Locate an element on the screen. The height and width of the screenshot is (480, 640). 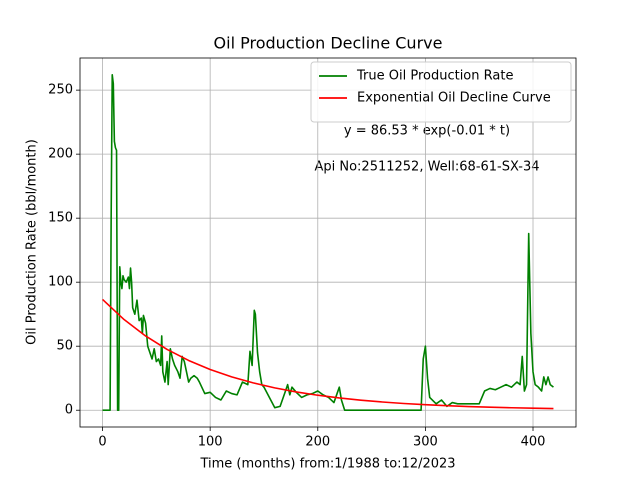
y-tick-label: 50 is located at coordinates (64, 346).